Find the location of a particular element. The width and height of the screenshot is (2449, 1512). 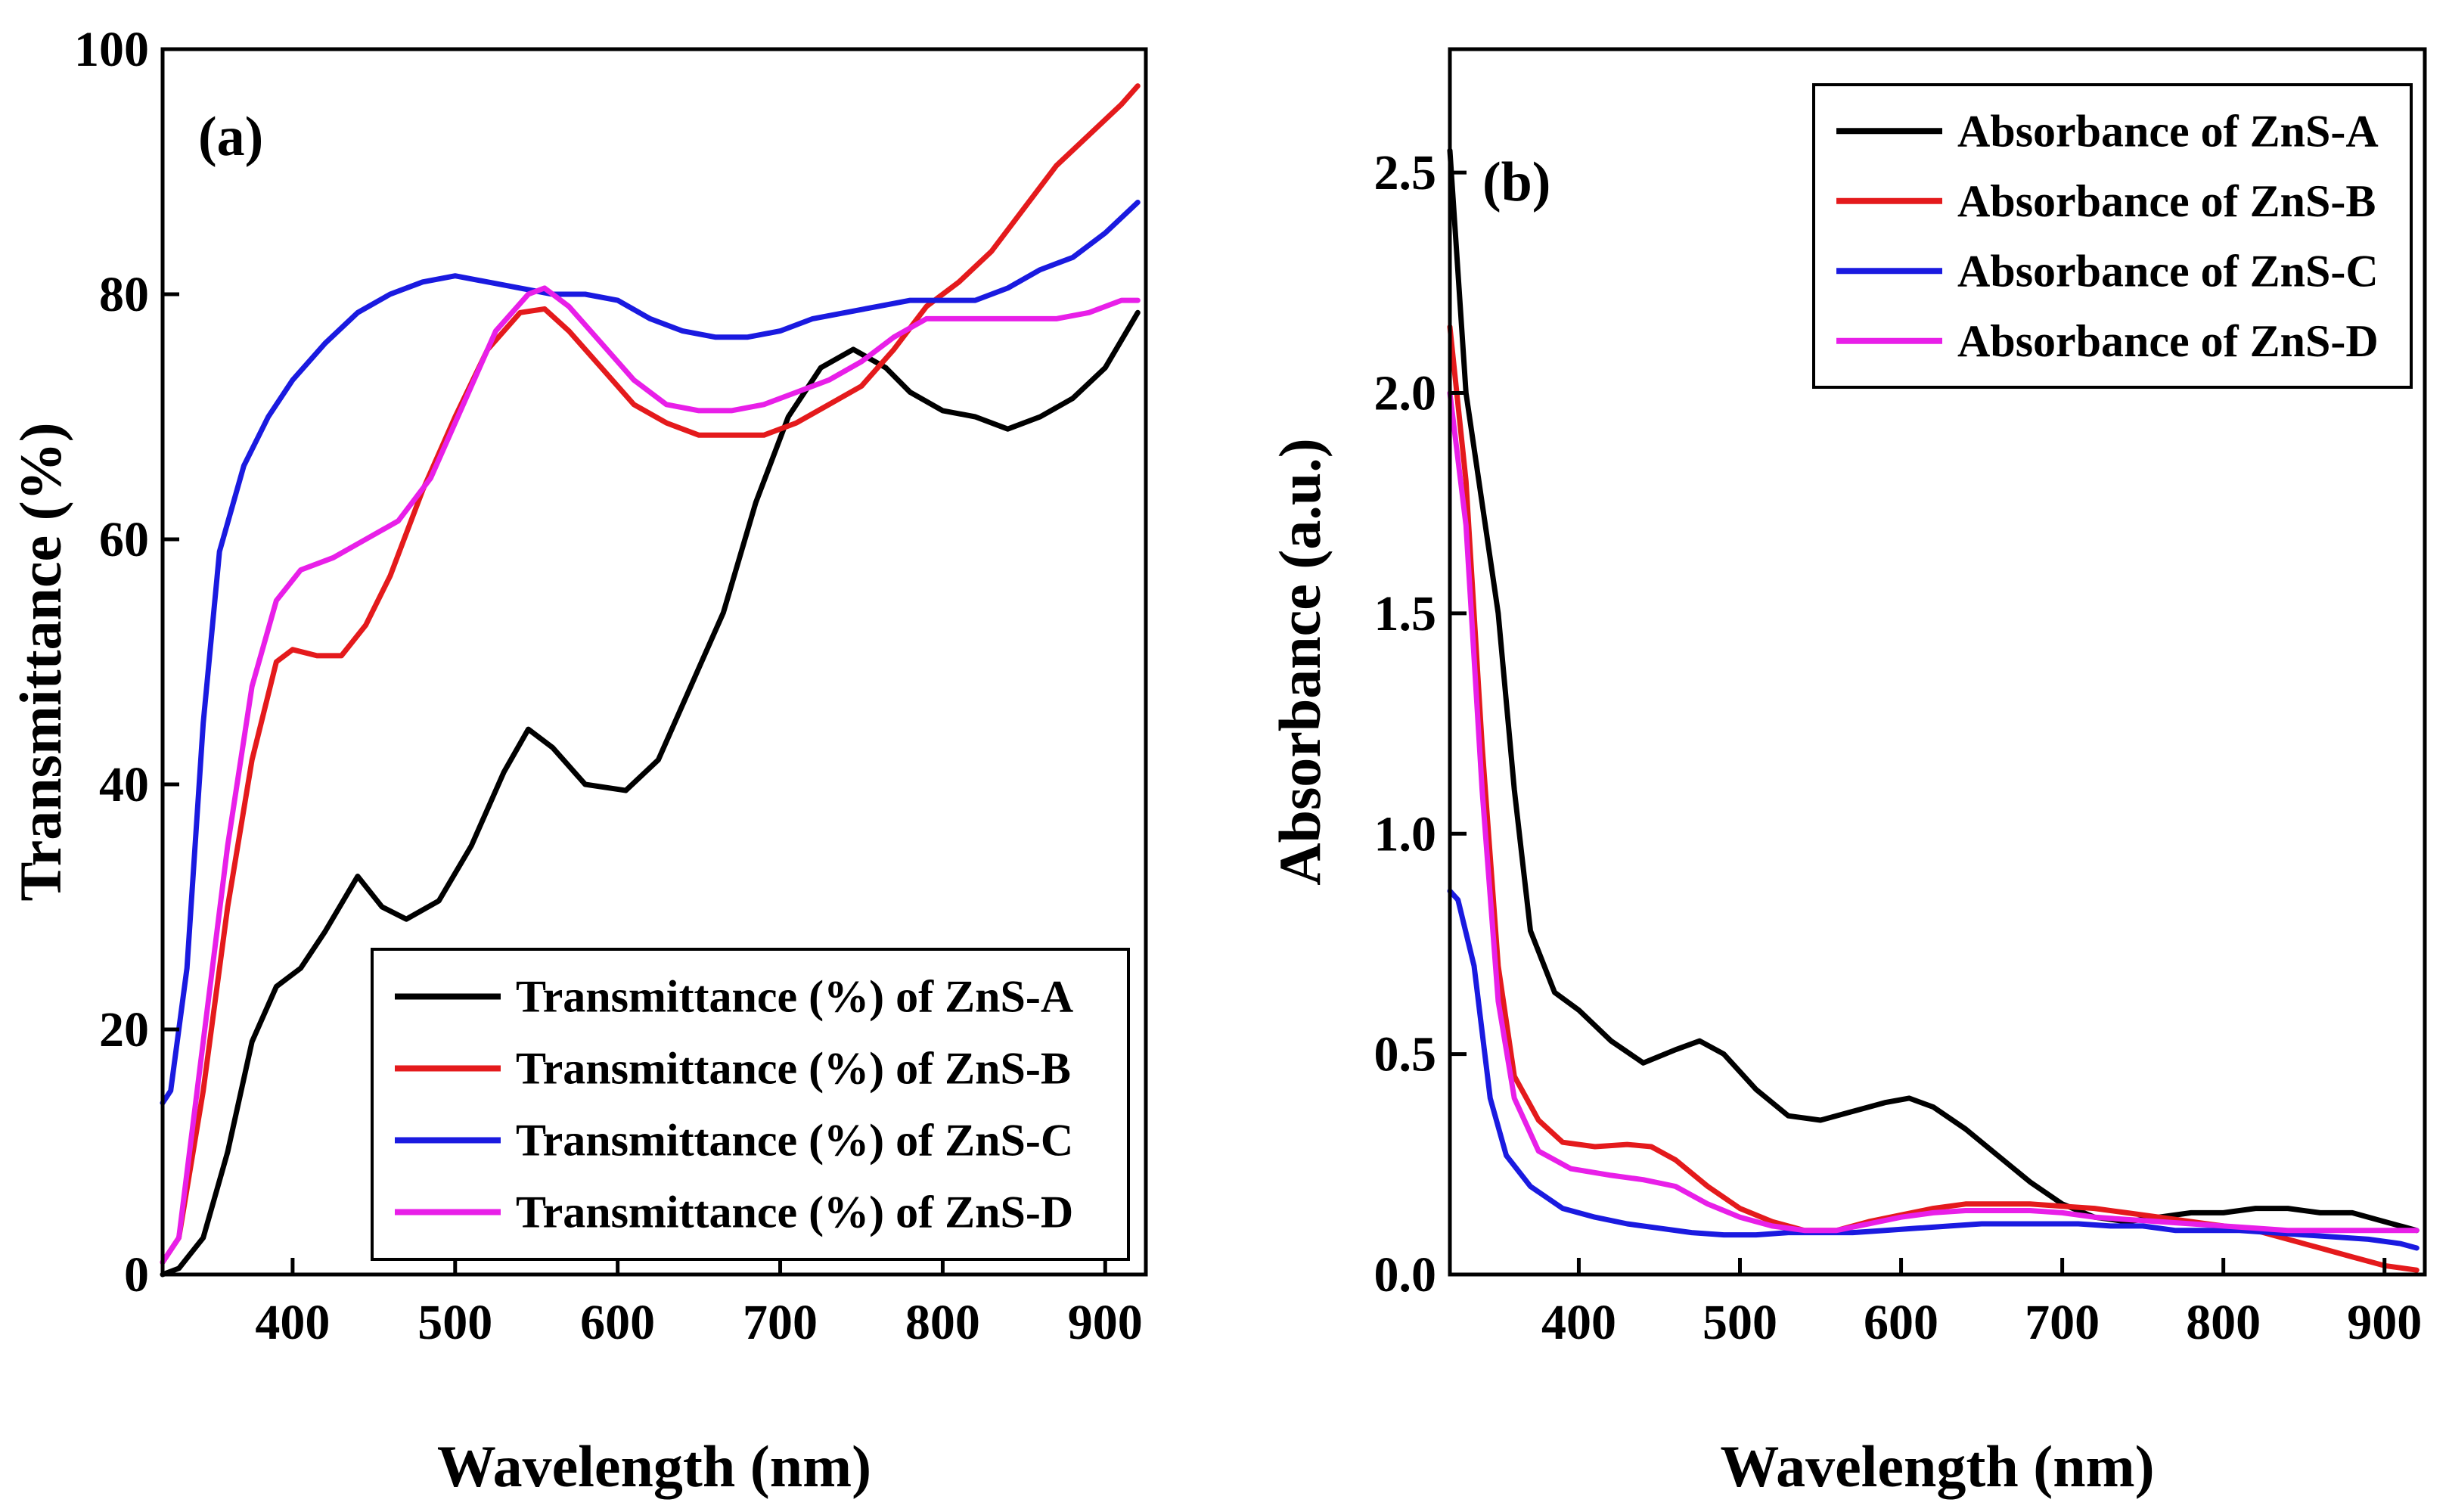

legend-label-4: Transmittance (%) of ZnS-D is located at coordinates (794, 1212).